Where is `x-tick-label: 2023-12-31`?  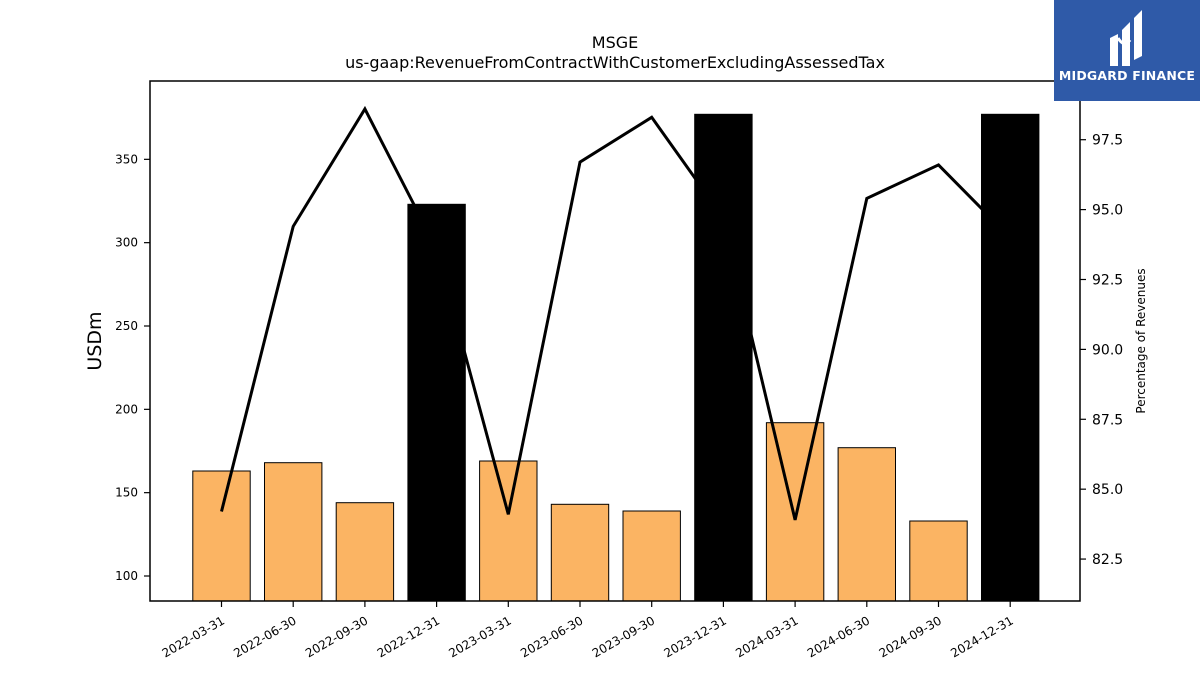 x-tick-label: 2023-12-31 is located at coordinates (694, 636).